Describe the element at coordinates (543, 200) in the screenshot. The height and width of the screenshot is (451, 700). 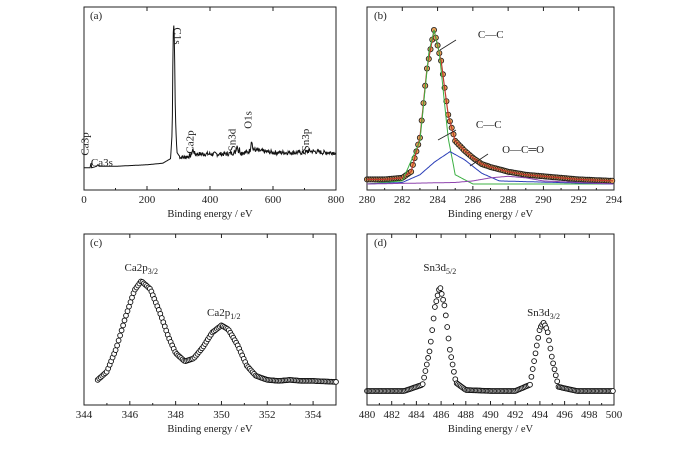
I see `x-tick-label: 290` at that location.